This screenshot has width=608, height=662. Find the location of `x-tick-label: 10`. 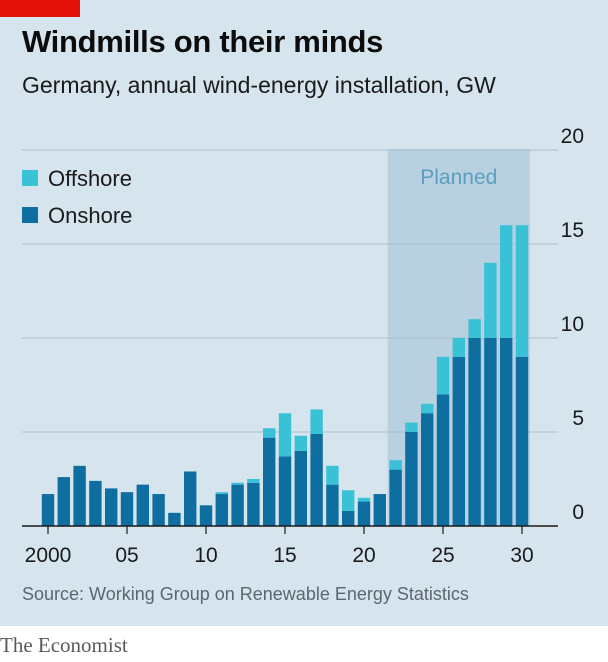

x-tick-label: 10 is located at coordinates (205, 555).